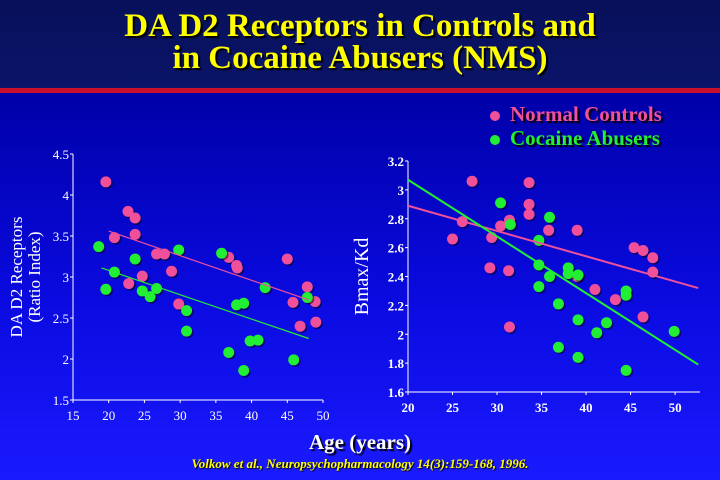  I want to click on y-tick-label: 3.2, so click(396, 161).